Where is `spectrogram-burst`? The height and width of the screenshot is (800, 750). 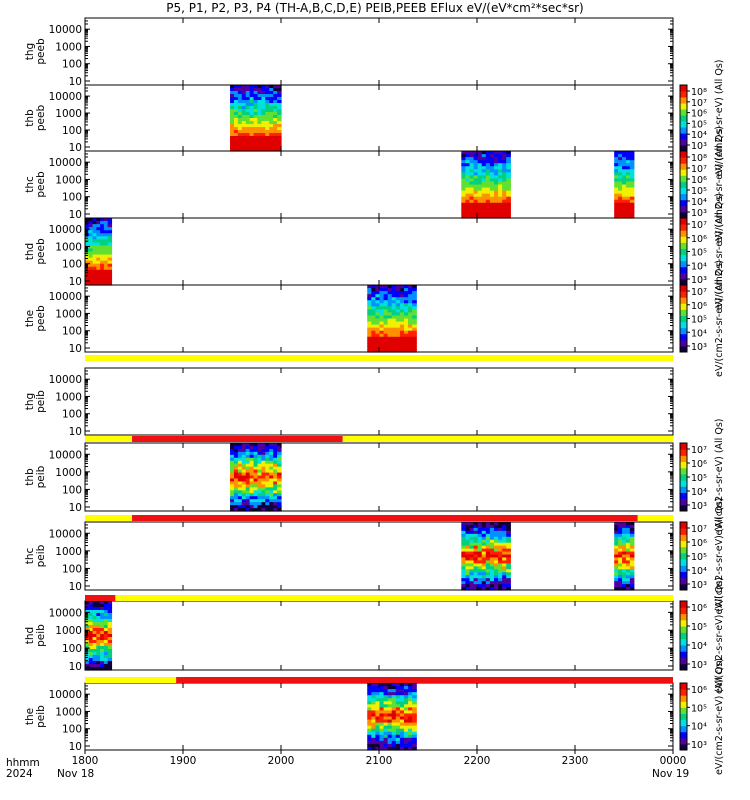
spectrogram-burst is located at coordinates (624, 556).